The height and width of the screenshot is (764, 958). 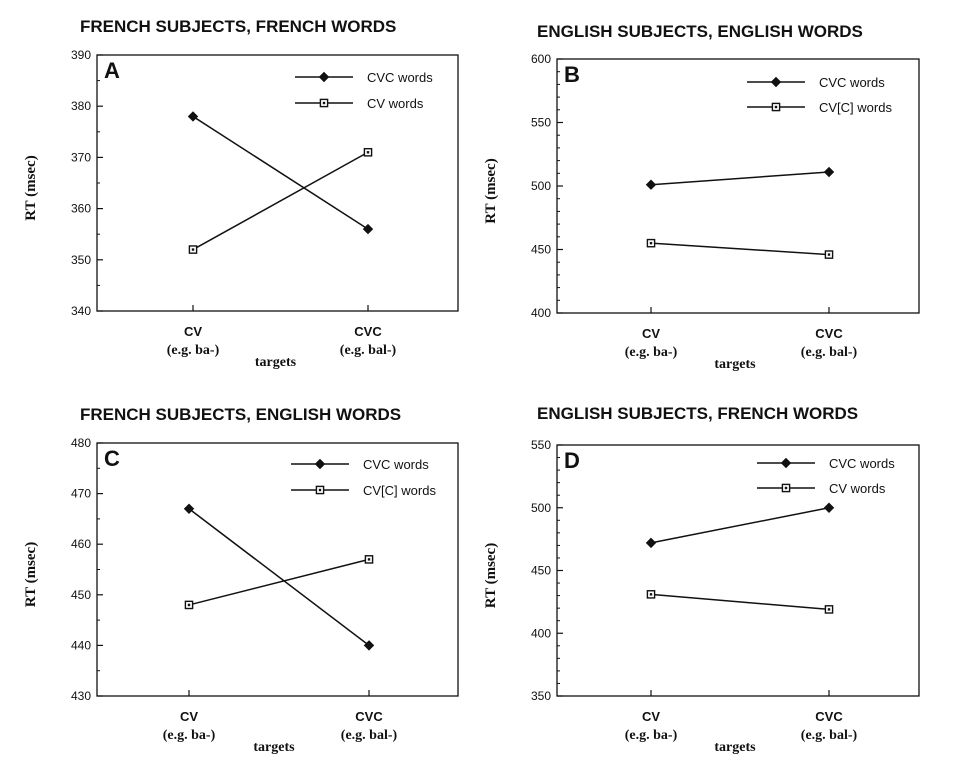 What do you see at coordinates (651, 716) in the screenshot?
I see `x-tick-label-d: CV` at bounding box center [651, 716].